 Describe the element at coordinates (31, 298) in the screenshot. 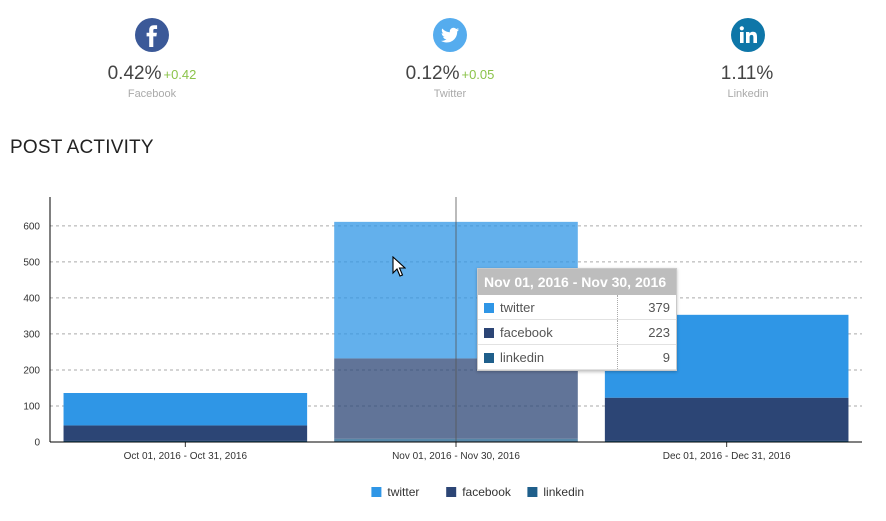

I see `y-tick-label: 400` at that location.